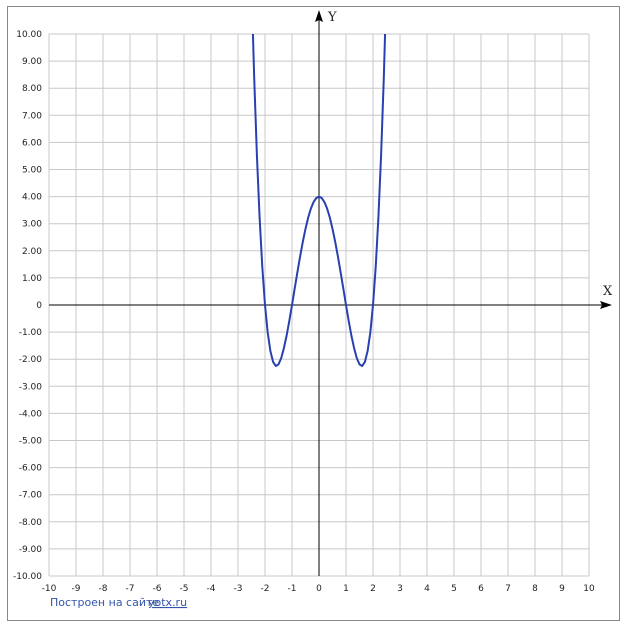 The width and height of the screenshot is (627, 634). What do you see at coordinates (606, 305) in the screenshot?
I see `x-axis-arrow` at bounding box center [606, 305].